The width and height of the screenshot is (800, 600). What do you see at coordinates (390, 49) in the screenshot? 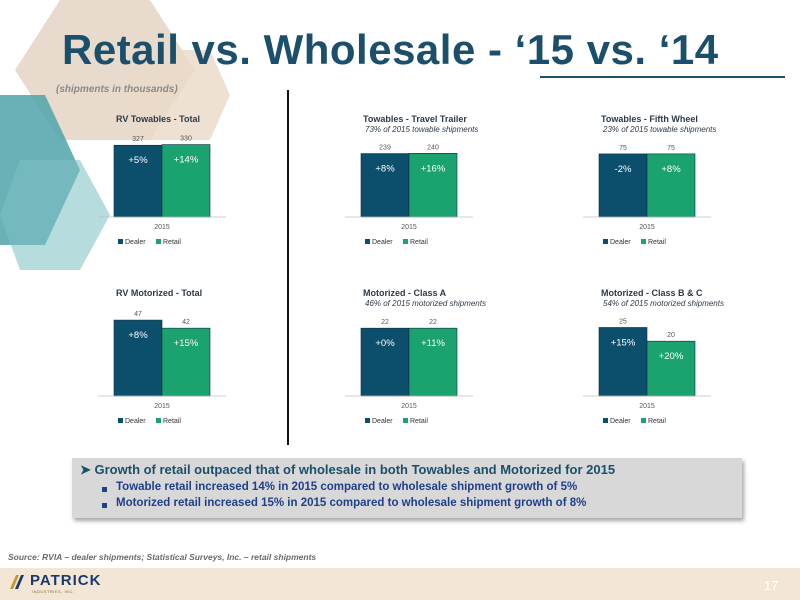
I see `page-title: Retail vs. Wholesale - ‘15 vs. ‘14` at bounding box center [390, 49].